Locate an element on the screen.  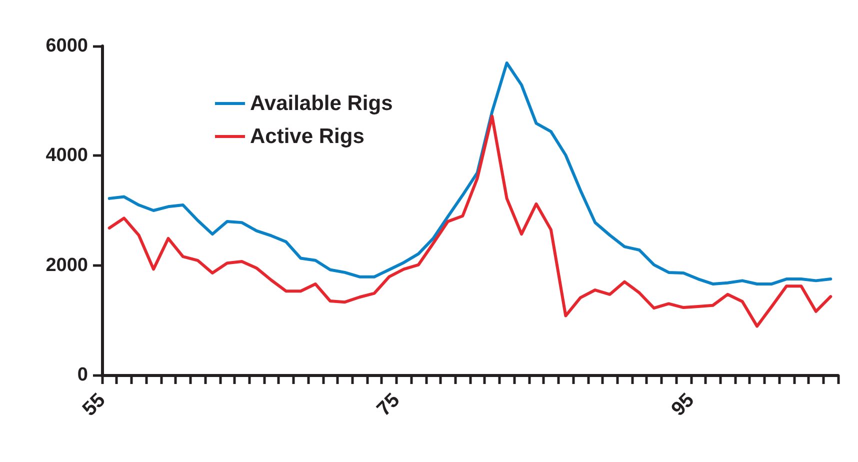
y-tick-label: 6000 is located at coordinates (67, 46).